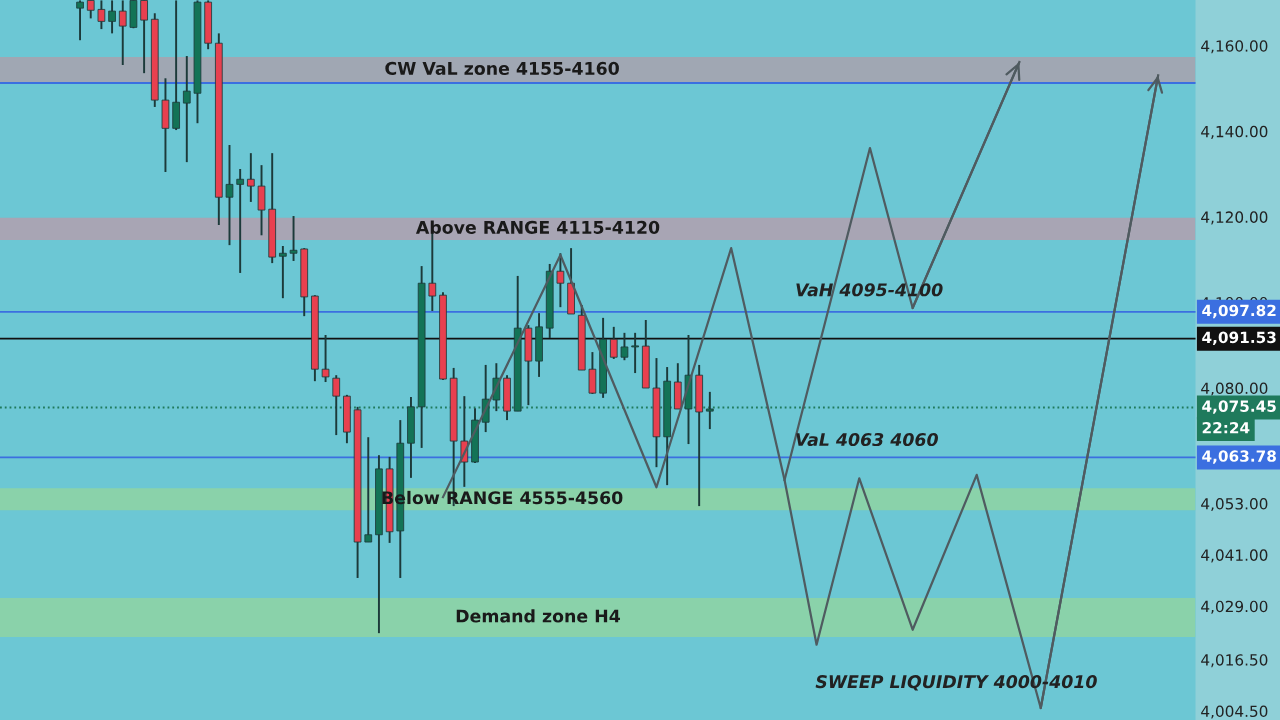 The image size is (1280, 720). What do you see at coordinates (1239, 407) in the screenshot?
I see `ref-line-label: 4,075.45` at bounding box center [1239, 407].